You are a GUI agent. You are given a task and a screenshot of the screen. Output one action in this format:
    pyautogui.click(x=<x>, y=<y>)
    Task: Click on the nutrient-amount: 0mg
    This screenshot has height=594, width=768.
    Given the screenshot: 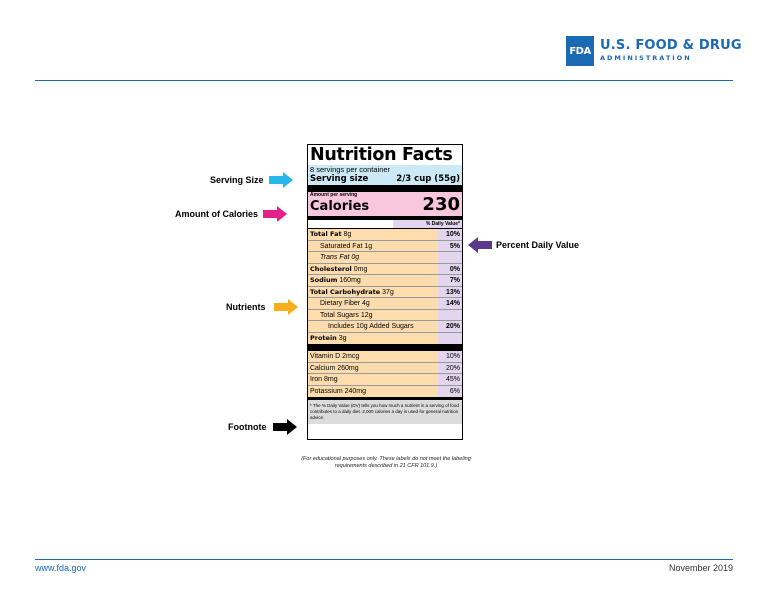 What is the action you would take?
    pyautogui.click(x=360, y=269)
    